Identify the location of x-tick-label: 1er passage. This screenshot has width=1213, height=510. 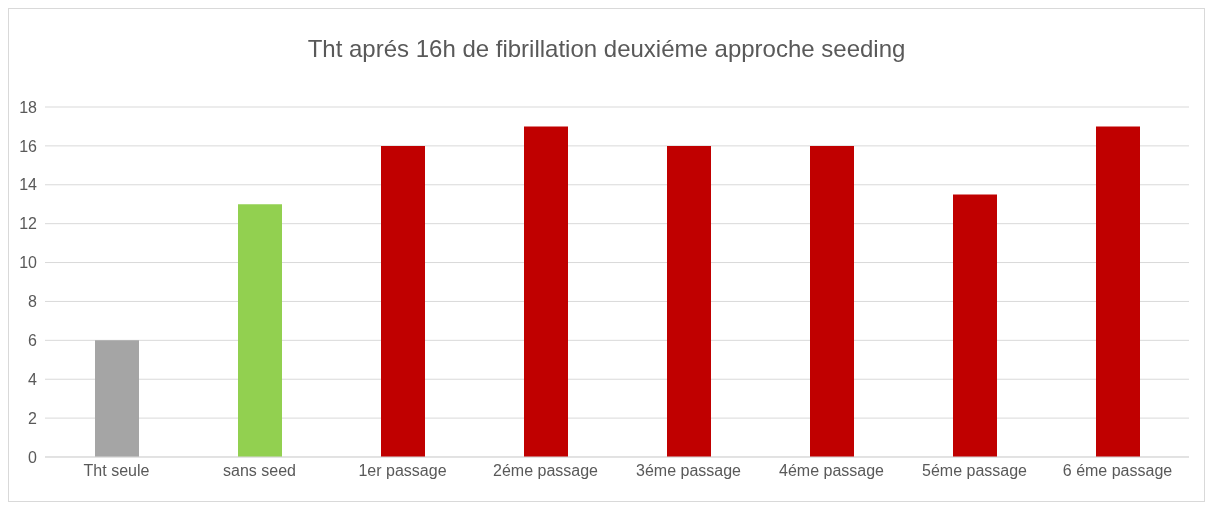
(402, 471).